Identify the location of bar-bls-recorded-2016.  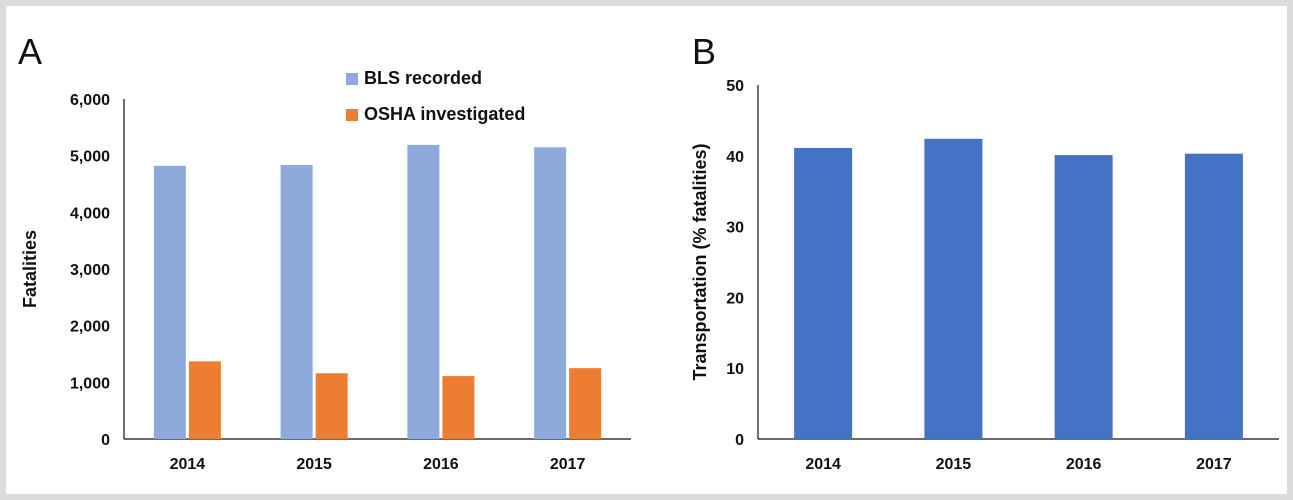
(423, 291).